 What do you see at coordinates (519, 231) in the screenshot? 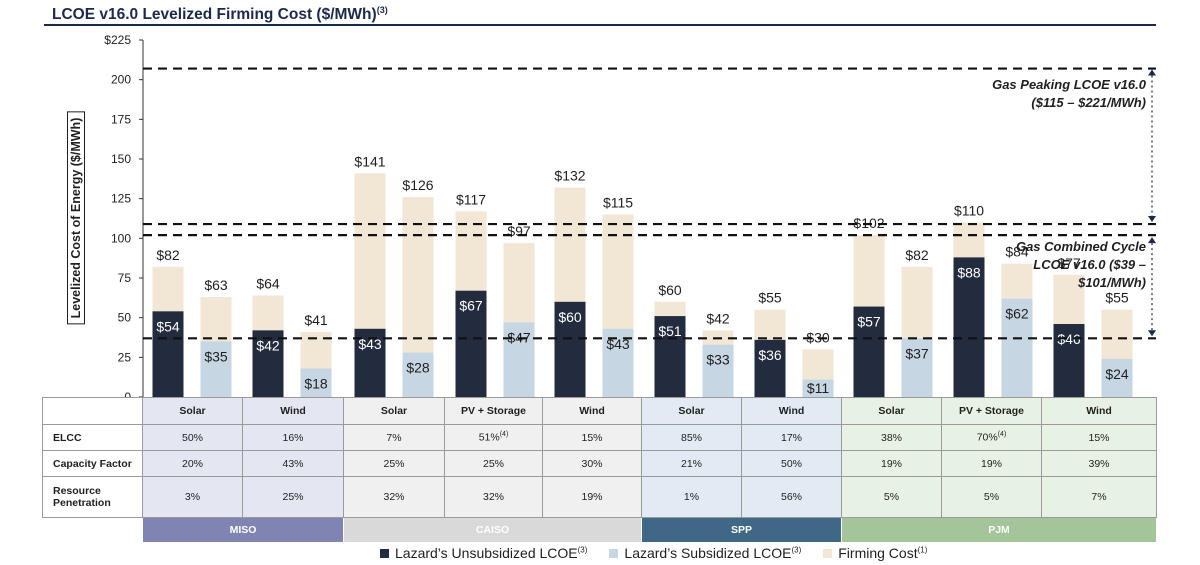
I see `total-value-label: $97` at bounding box center [519, 231].